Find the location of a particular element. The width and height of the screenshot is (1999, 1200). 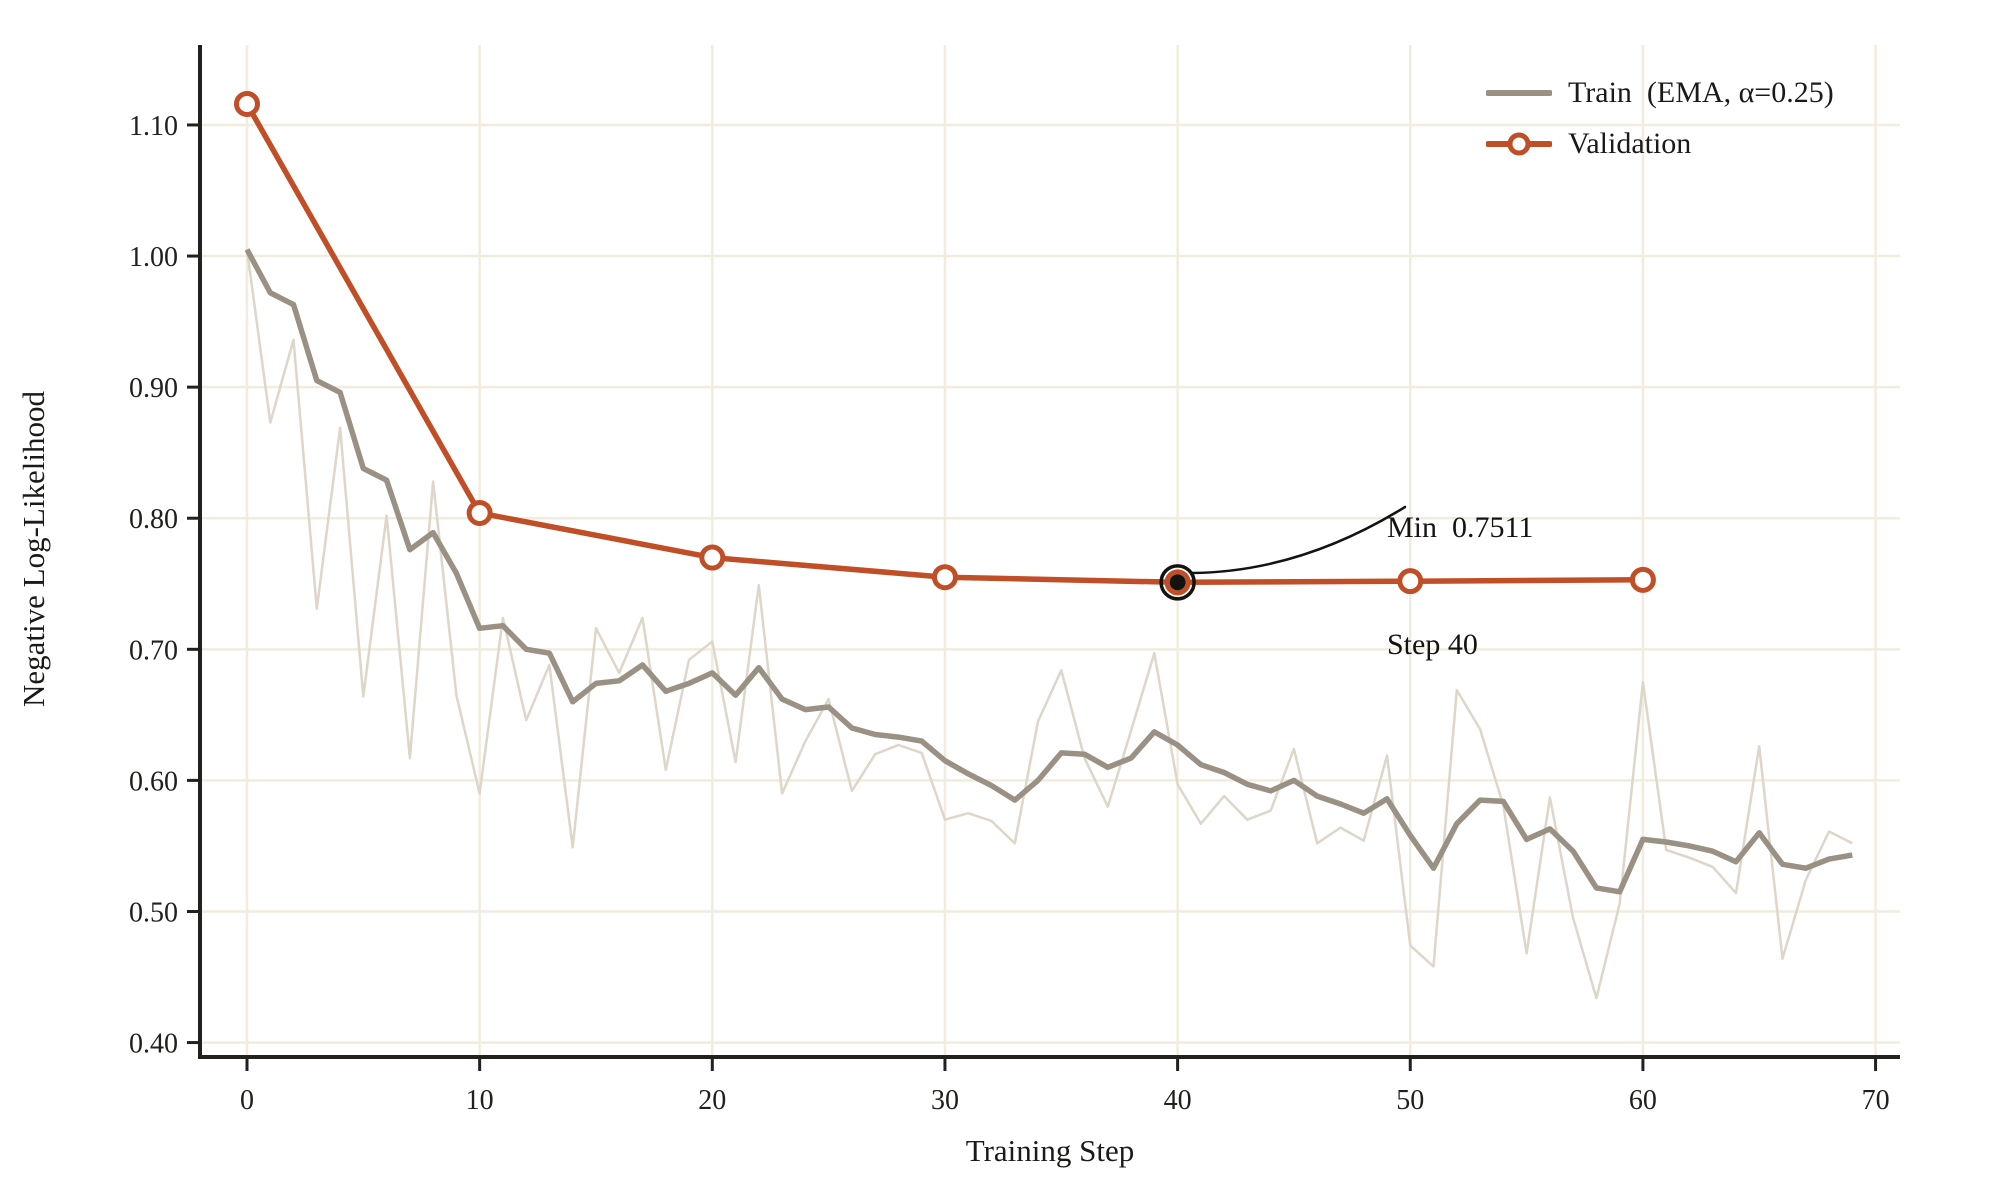

y-tick-label: 1.00 is located at coordinates (153, 257).